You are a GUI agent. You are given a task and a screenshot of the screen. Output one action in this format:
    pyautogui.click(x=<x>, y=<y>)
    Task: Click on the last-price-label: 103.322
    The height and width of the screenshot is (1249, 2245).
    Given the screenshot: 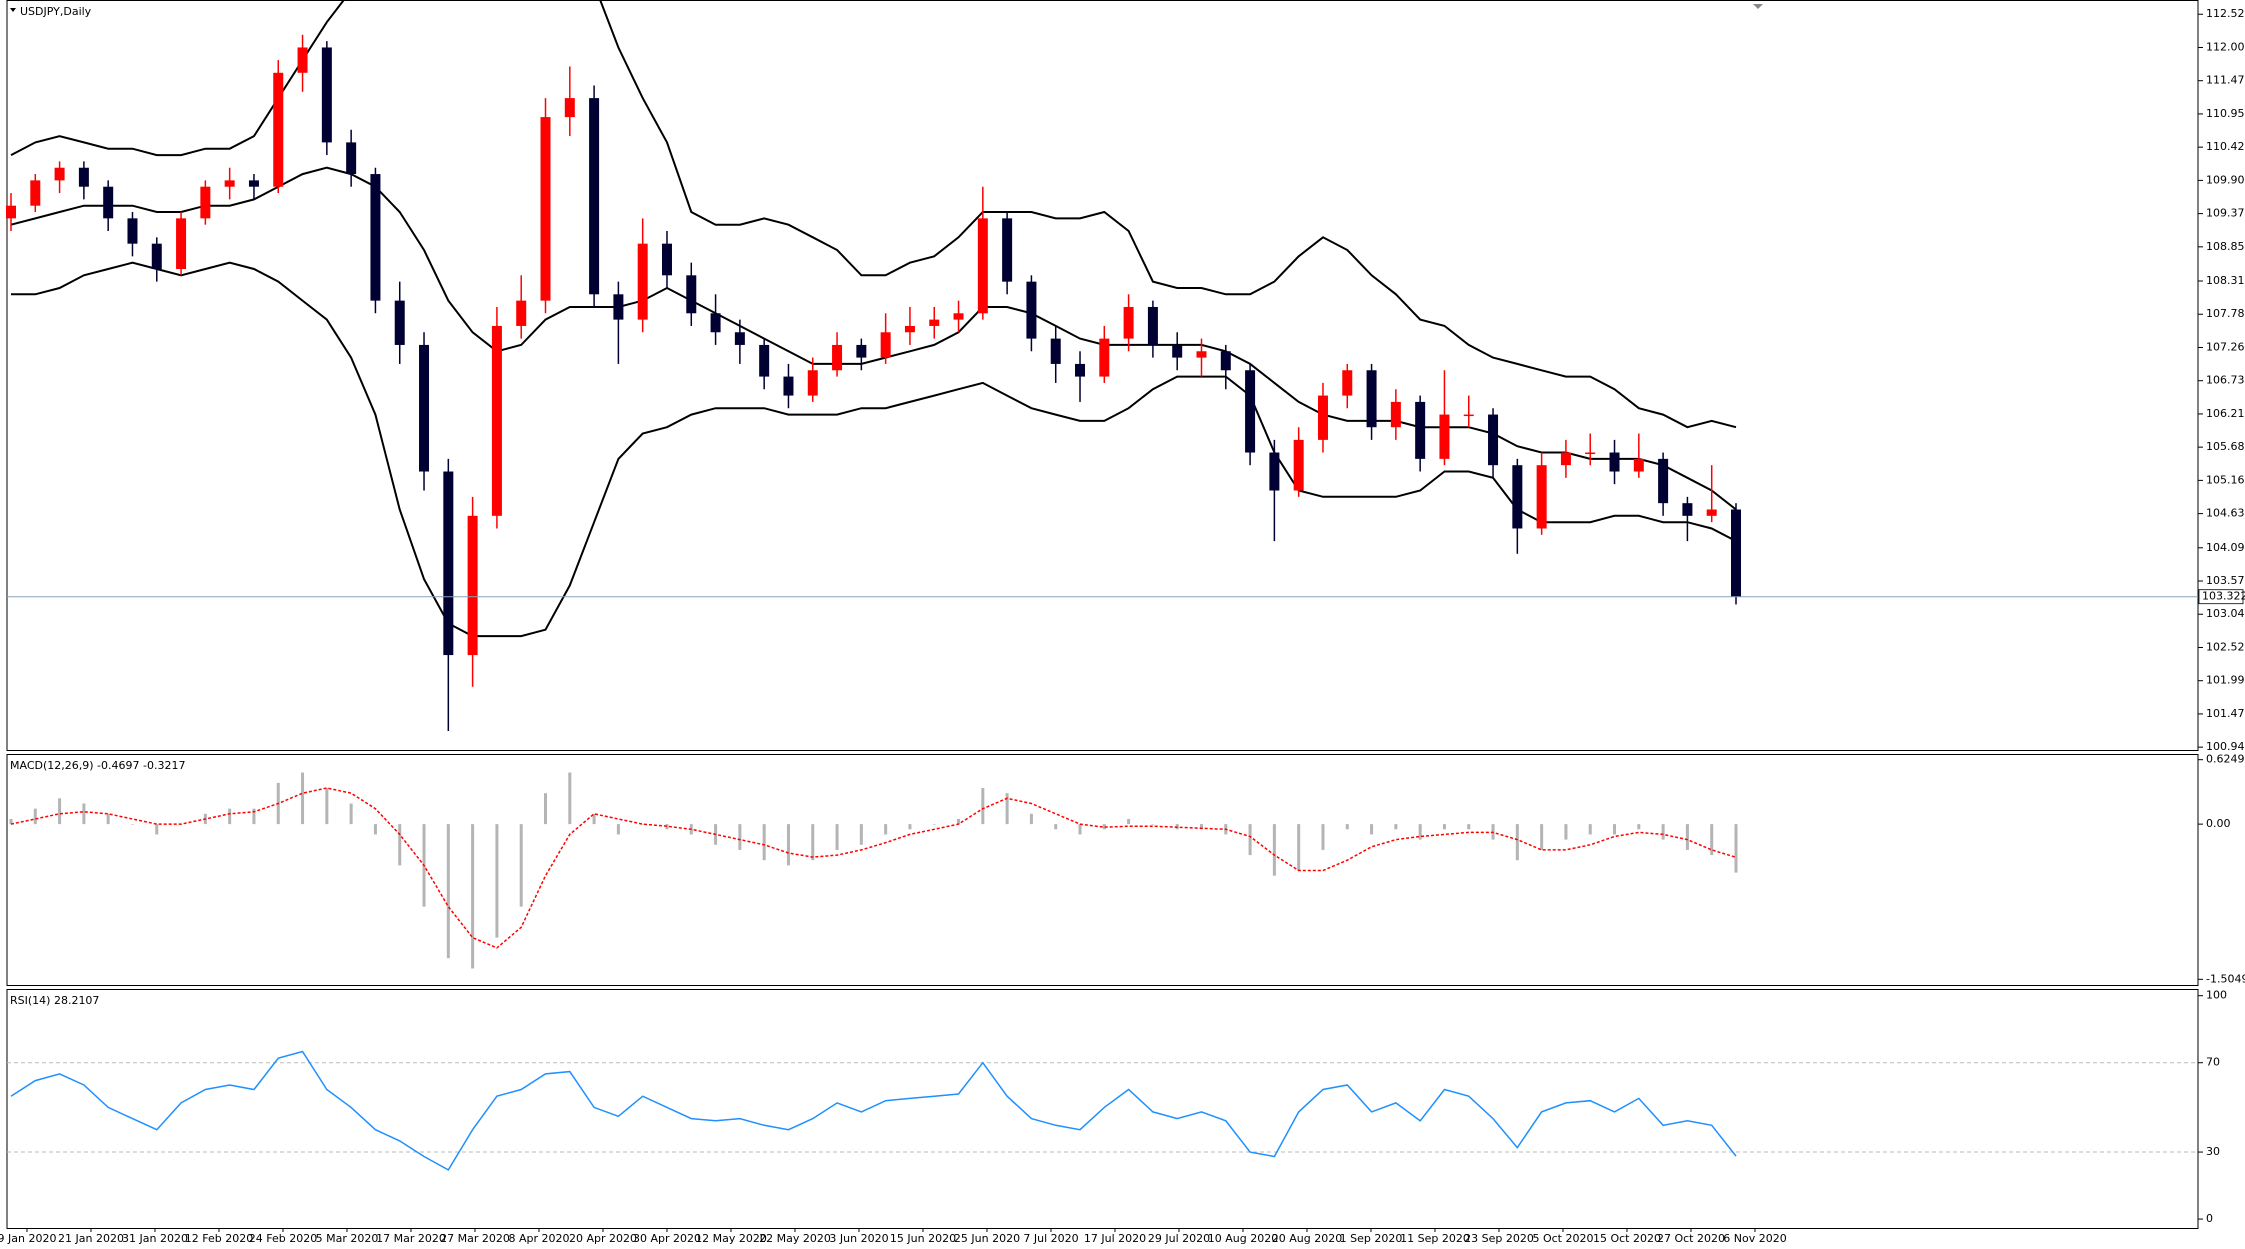 What is the action you would take?
    pyautogui.click(x=2223, y=596)
    